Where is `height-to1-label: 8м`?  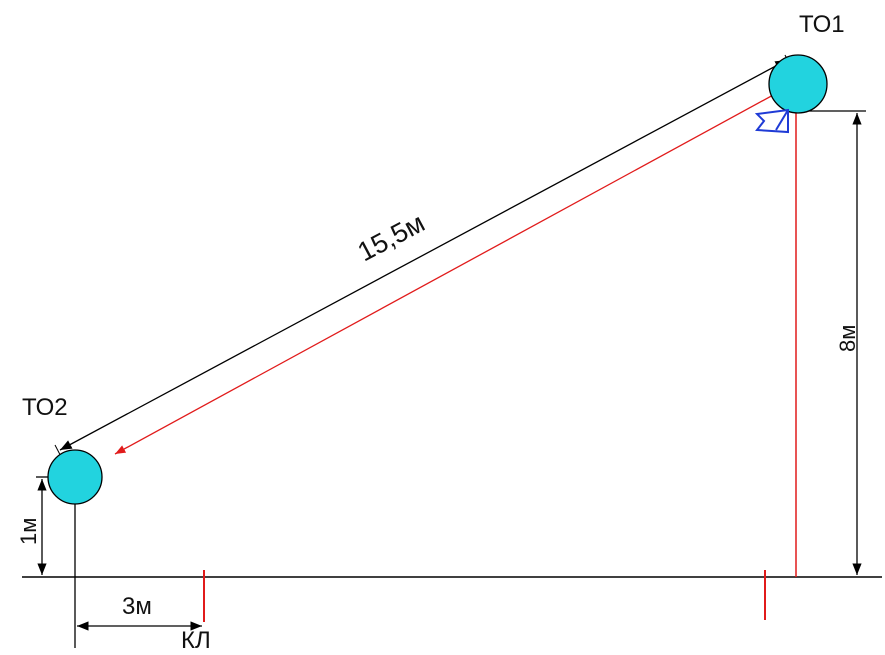
height-to1-label: 8м is located at coordinates (847, 338).